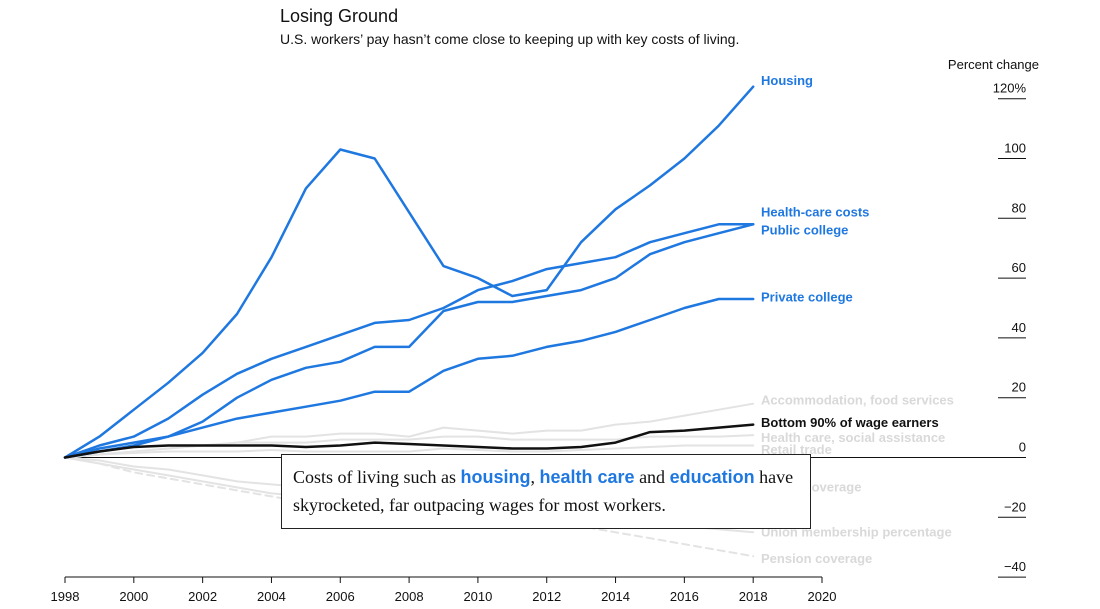 The height and width of the screenshot is (609, 1100). What do you see at coordinates (815, 211) in the screenshot?
I see `series-label-health-care-costs: Health-care costs` at bounding box center [815, 211].